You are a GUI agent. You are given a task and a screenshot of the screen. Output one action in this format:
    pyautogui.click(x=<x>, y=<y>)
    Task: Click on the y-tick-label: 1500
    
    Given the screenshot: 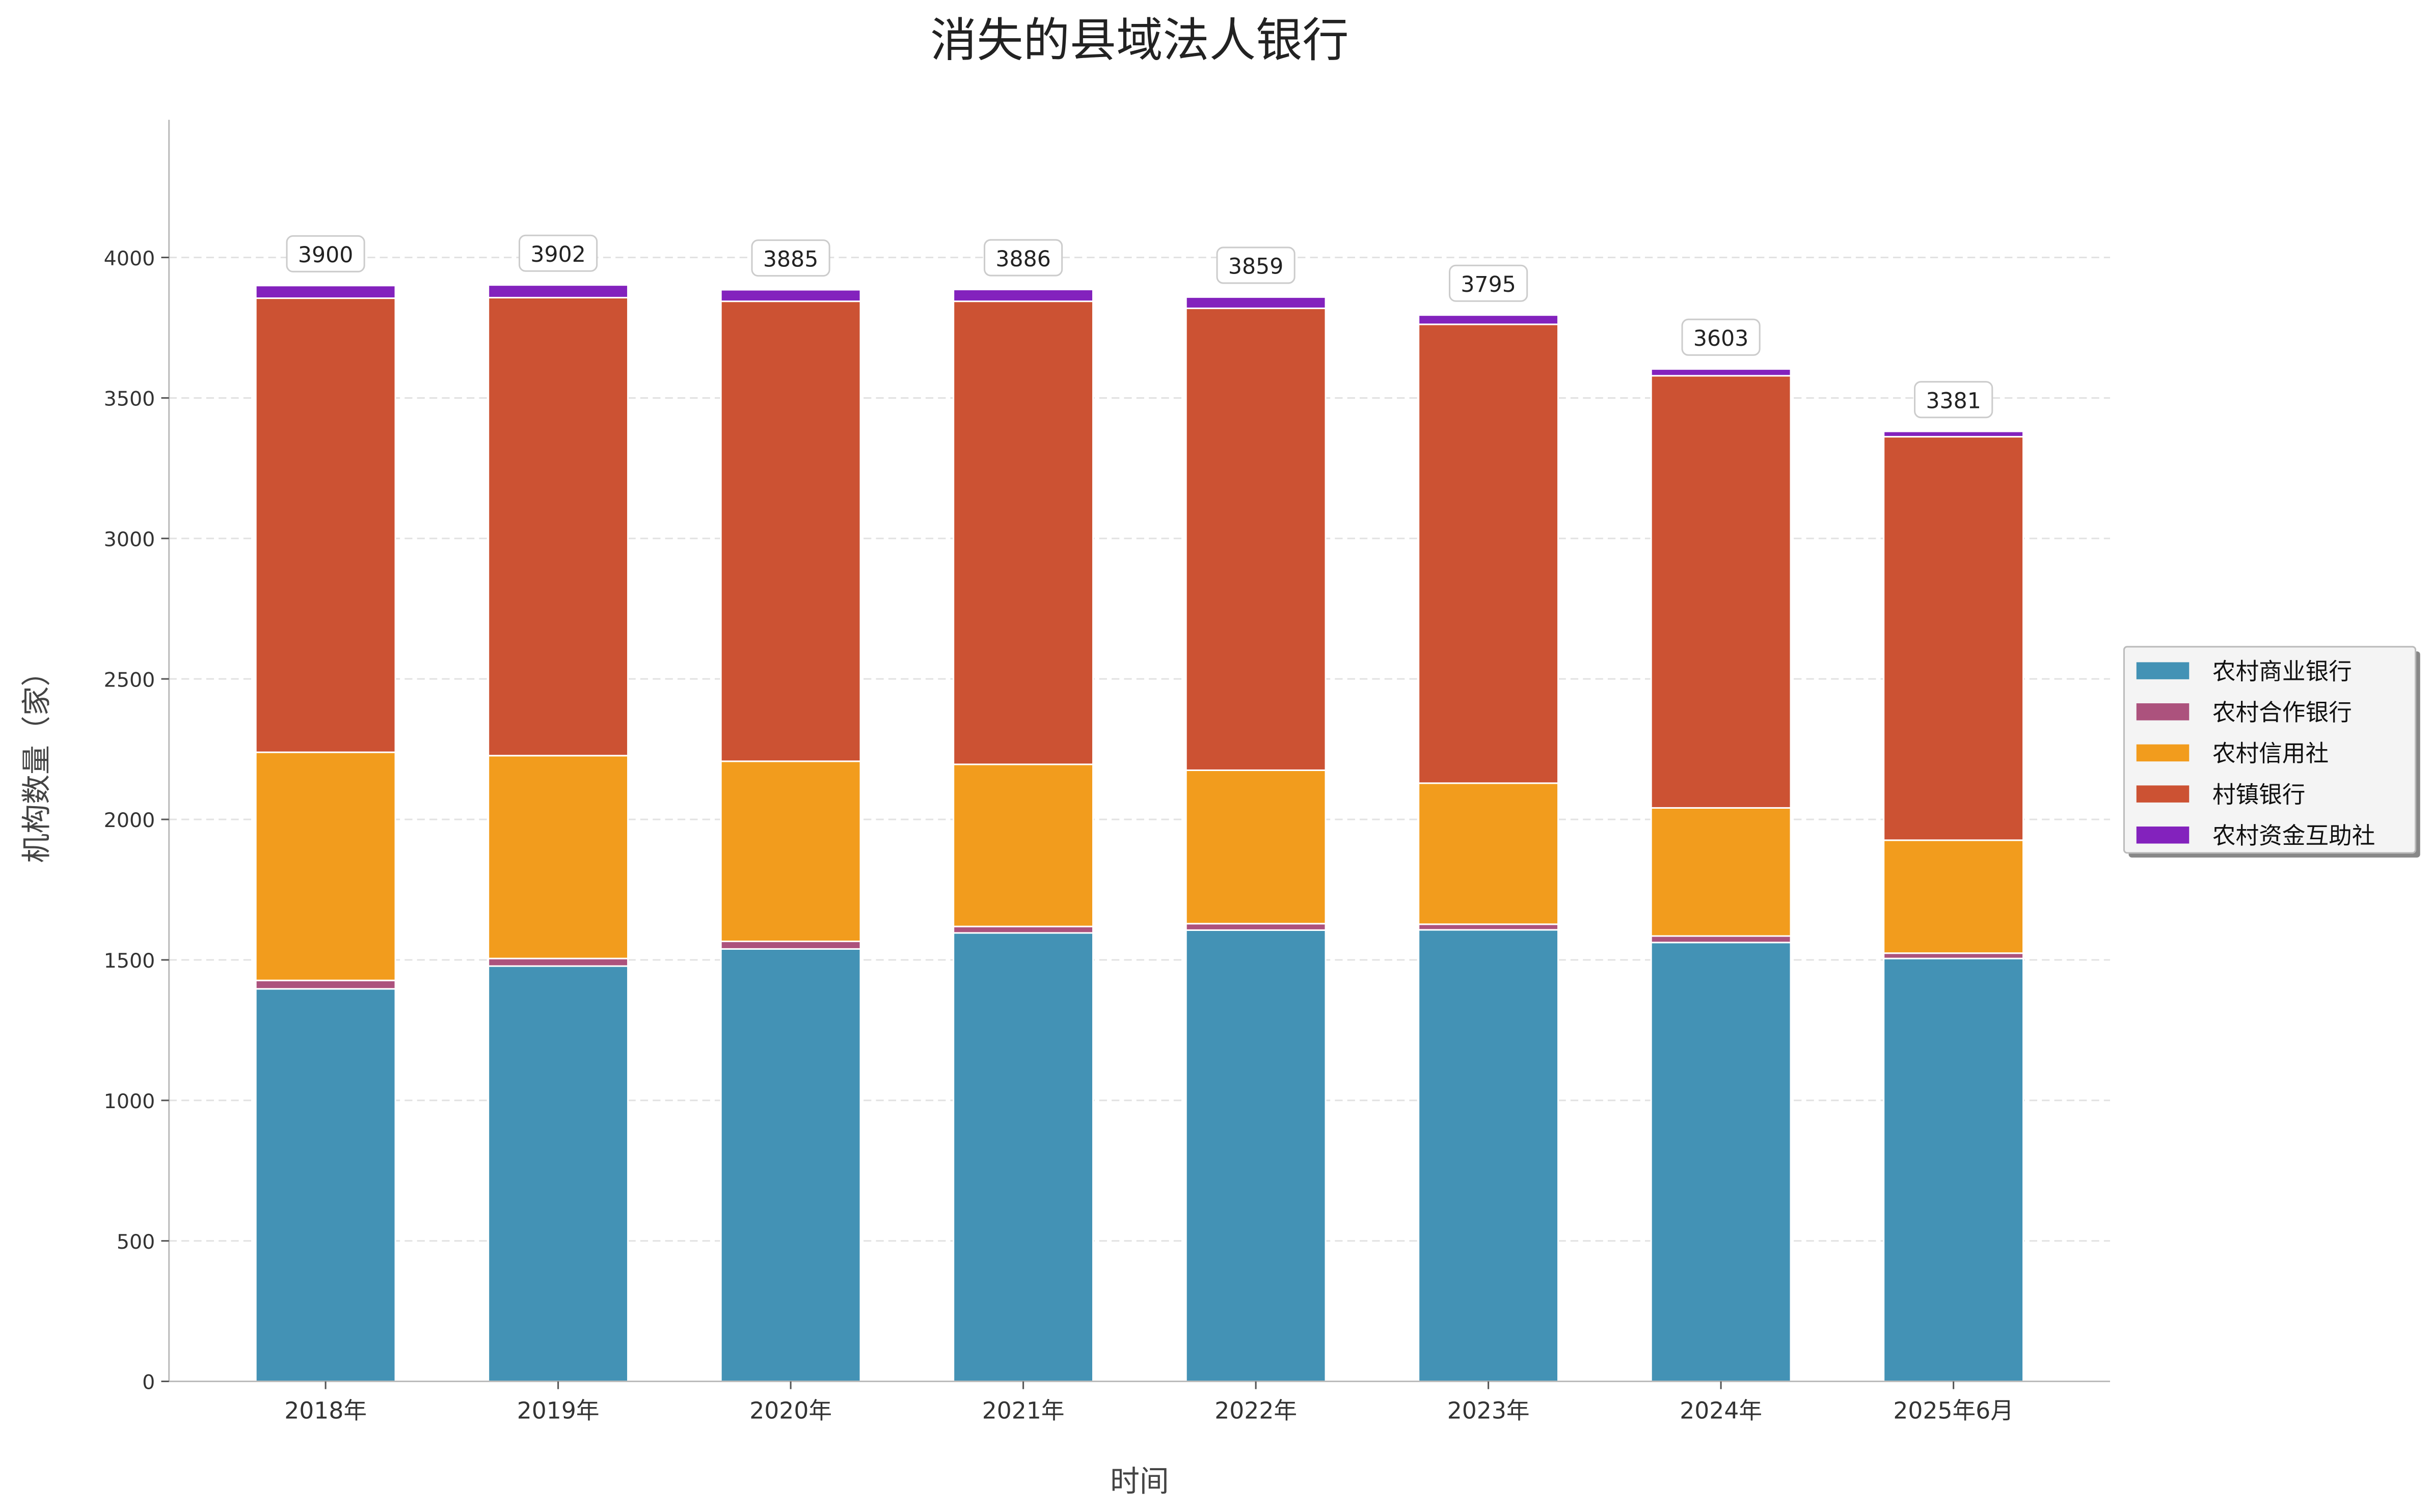 What is the action you would take?
    pyautogui.click(x=129, y=961)
    